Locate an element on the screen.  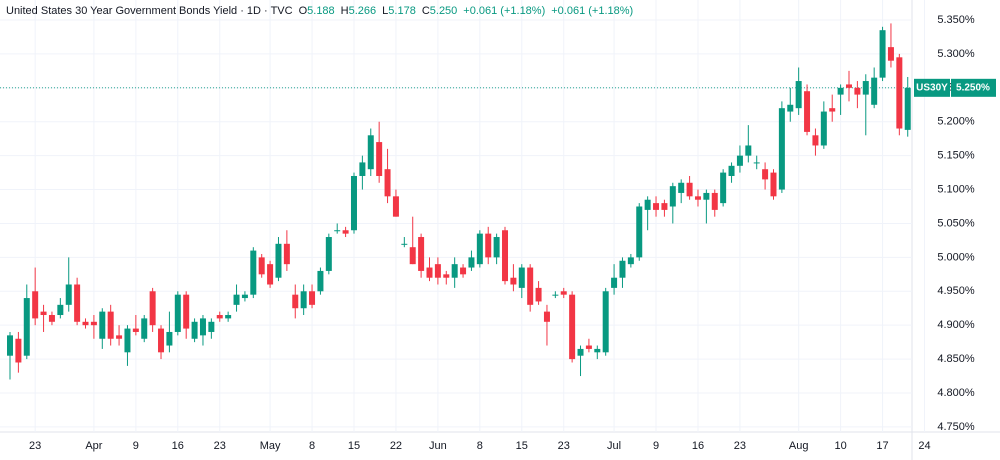
ohlc-value: 5.266 is located at coordinates (362, 11).